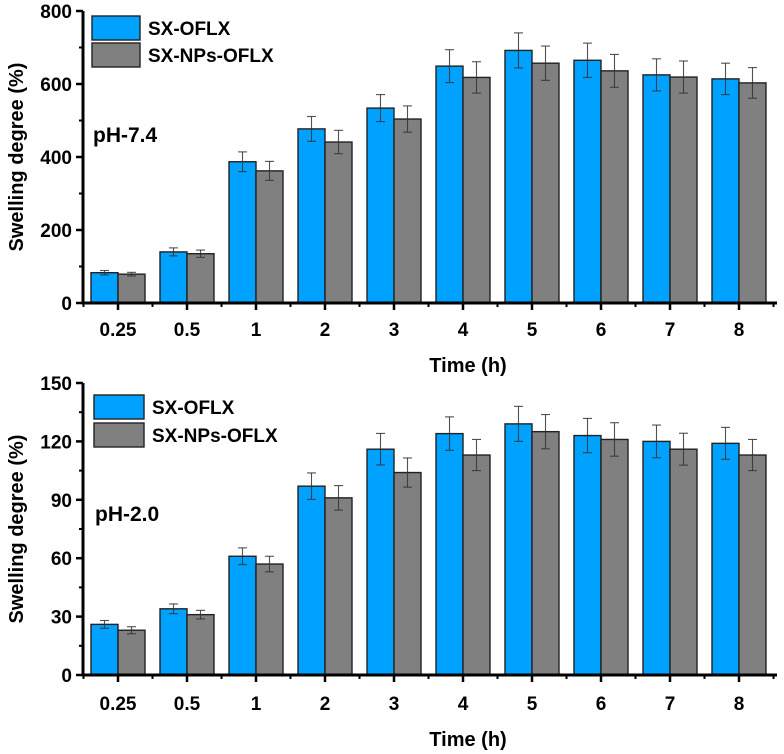  What do you see at coordinates (463, 330) in the screenshot?
I see `x-tick-label: 4` at bounding box center [463, 330].